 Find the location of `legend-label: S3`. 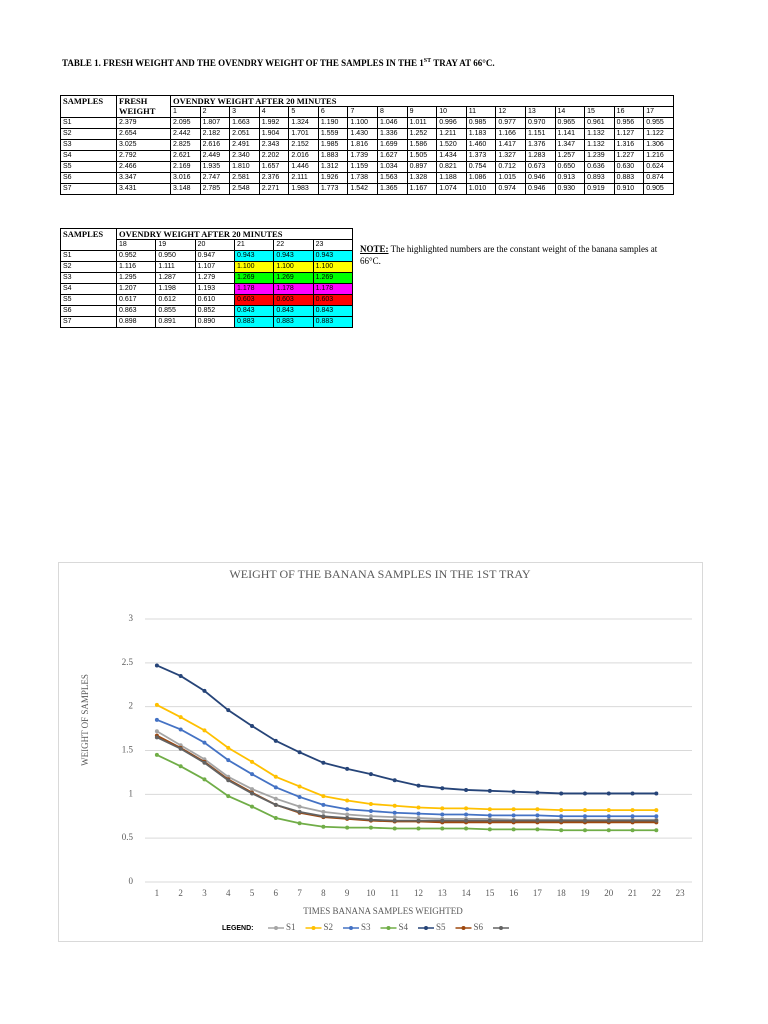

legend-label: S3 is located at coordinates (366, 927).